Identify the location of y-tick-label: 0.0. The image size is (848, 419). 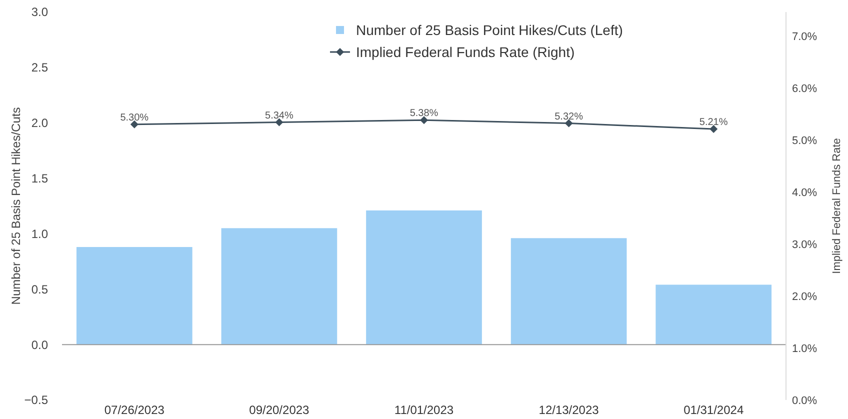
(39, 345).